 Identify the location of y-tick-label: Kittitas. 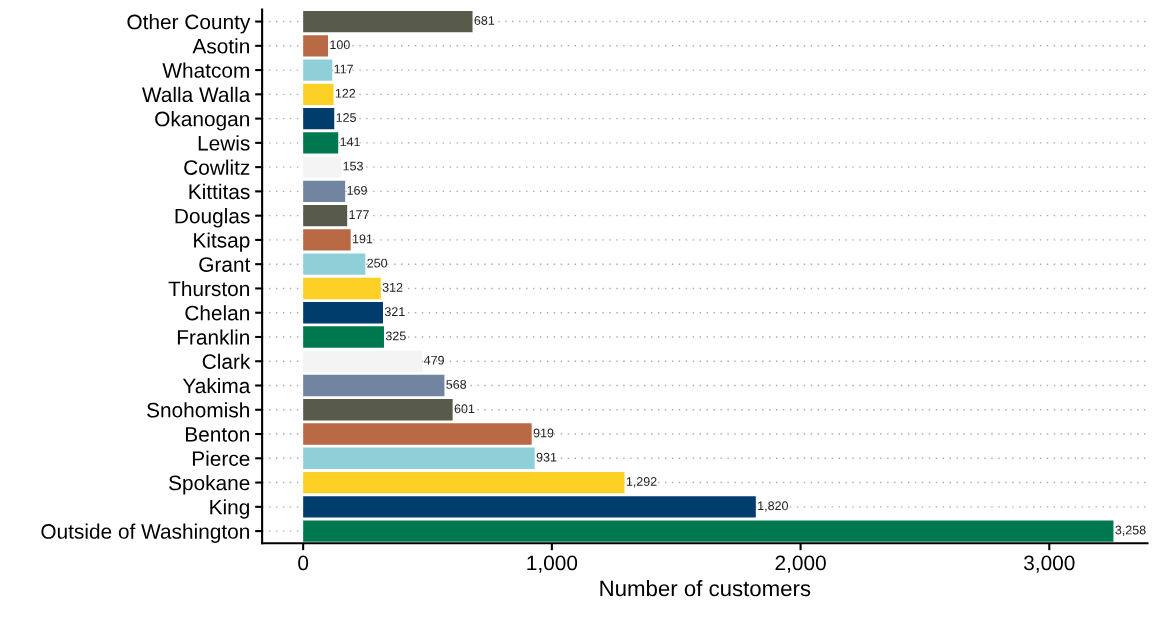
(219, 191).